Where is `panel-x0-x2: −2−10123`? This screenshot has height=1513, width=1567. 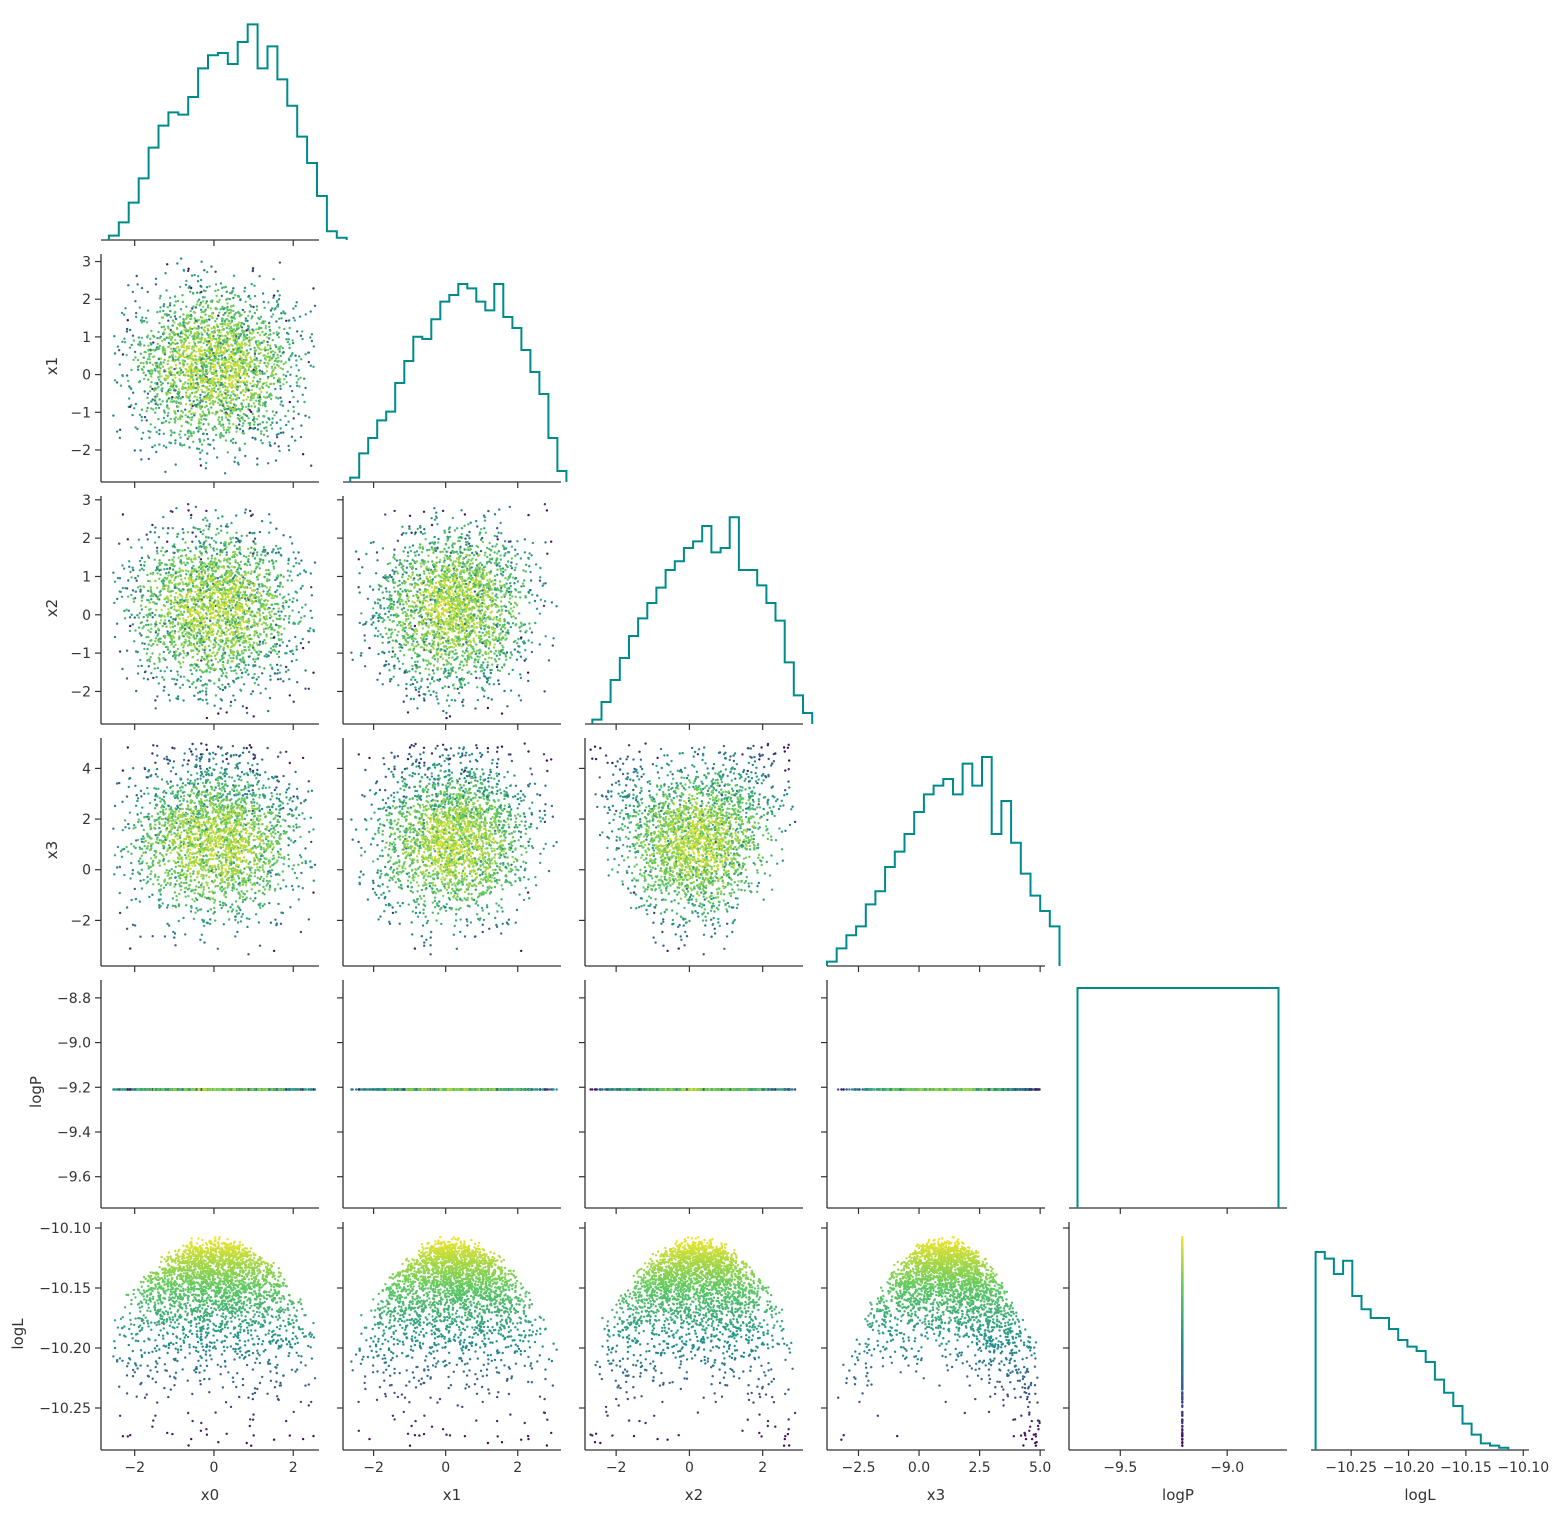 panel-x0-x2: −2−10123 is located at coordinates (194, 611).